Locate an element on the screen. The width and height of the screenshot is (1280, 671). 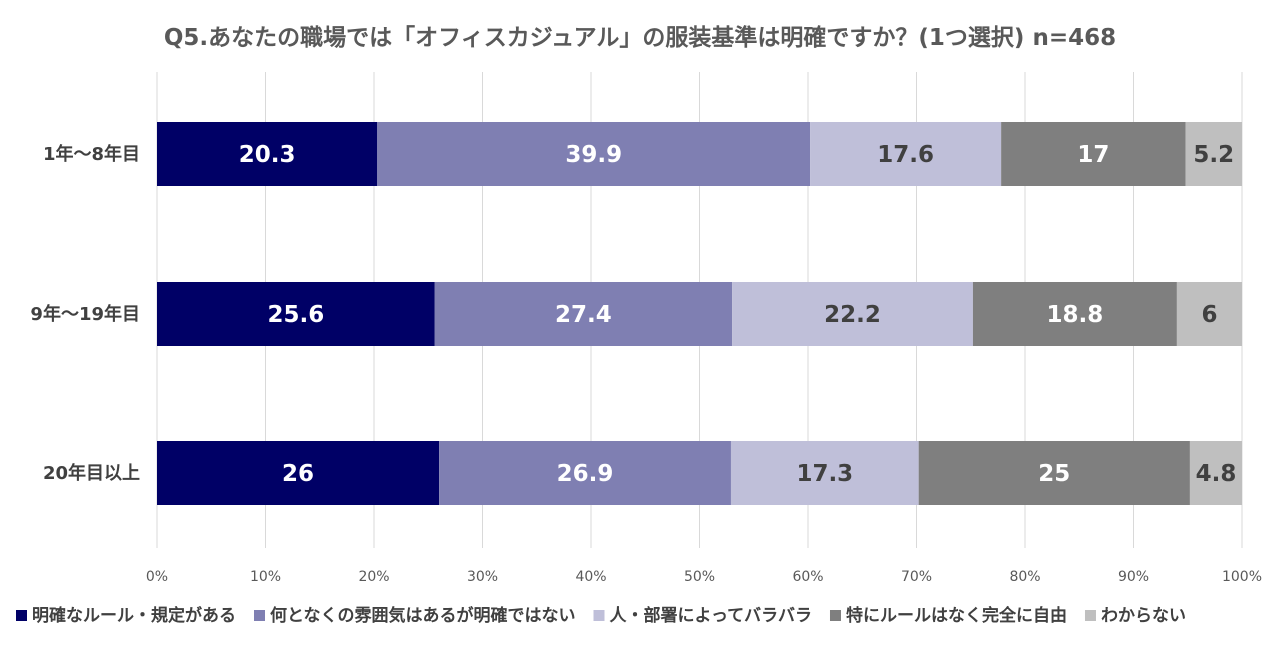
category-labels: 1年～8年目 9年～19年目 20年目以上 is located at coordinates (85, 313).